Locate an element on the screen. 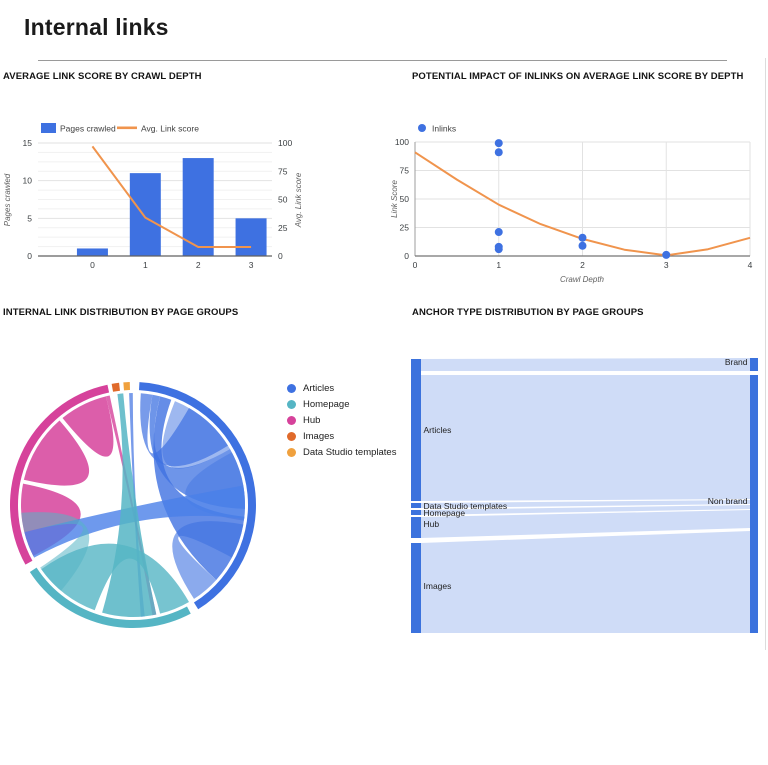 The width and height of the screenshot is (768, 765). chord-arc-hub is located at coordinates (60, 474).